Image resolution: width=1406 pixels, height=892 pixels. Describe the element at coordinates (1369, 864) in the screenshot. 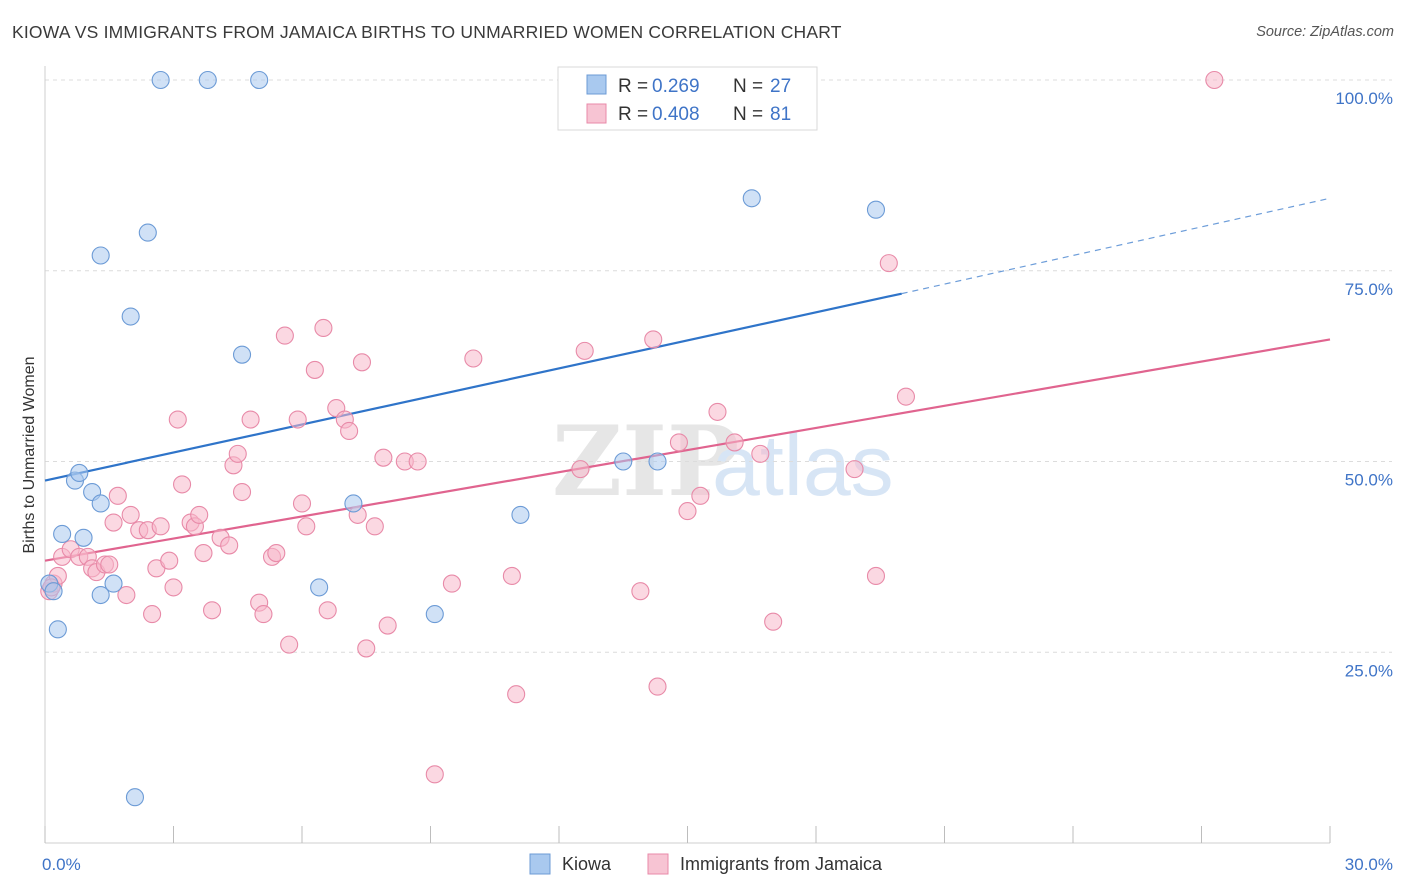

I see `x-tick-label-1: 30.0%` at that location.